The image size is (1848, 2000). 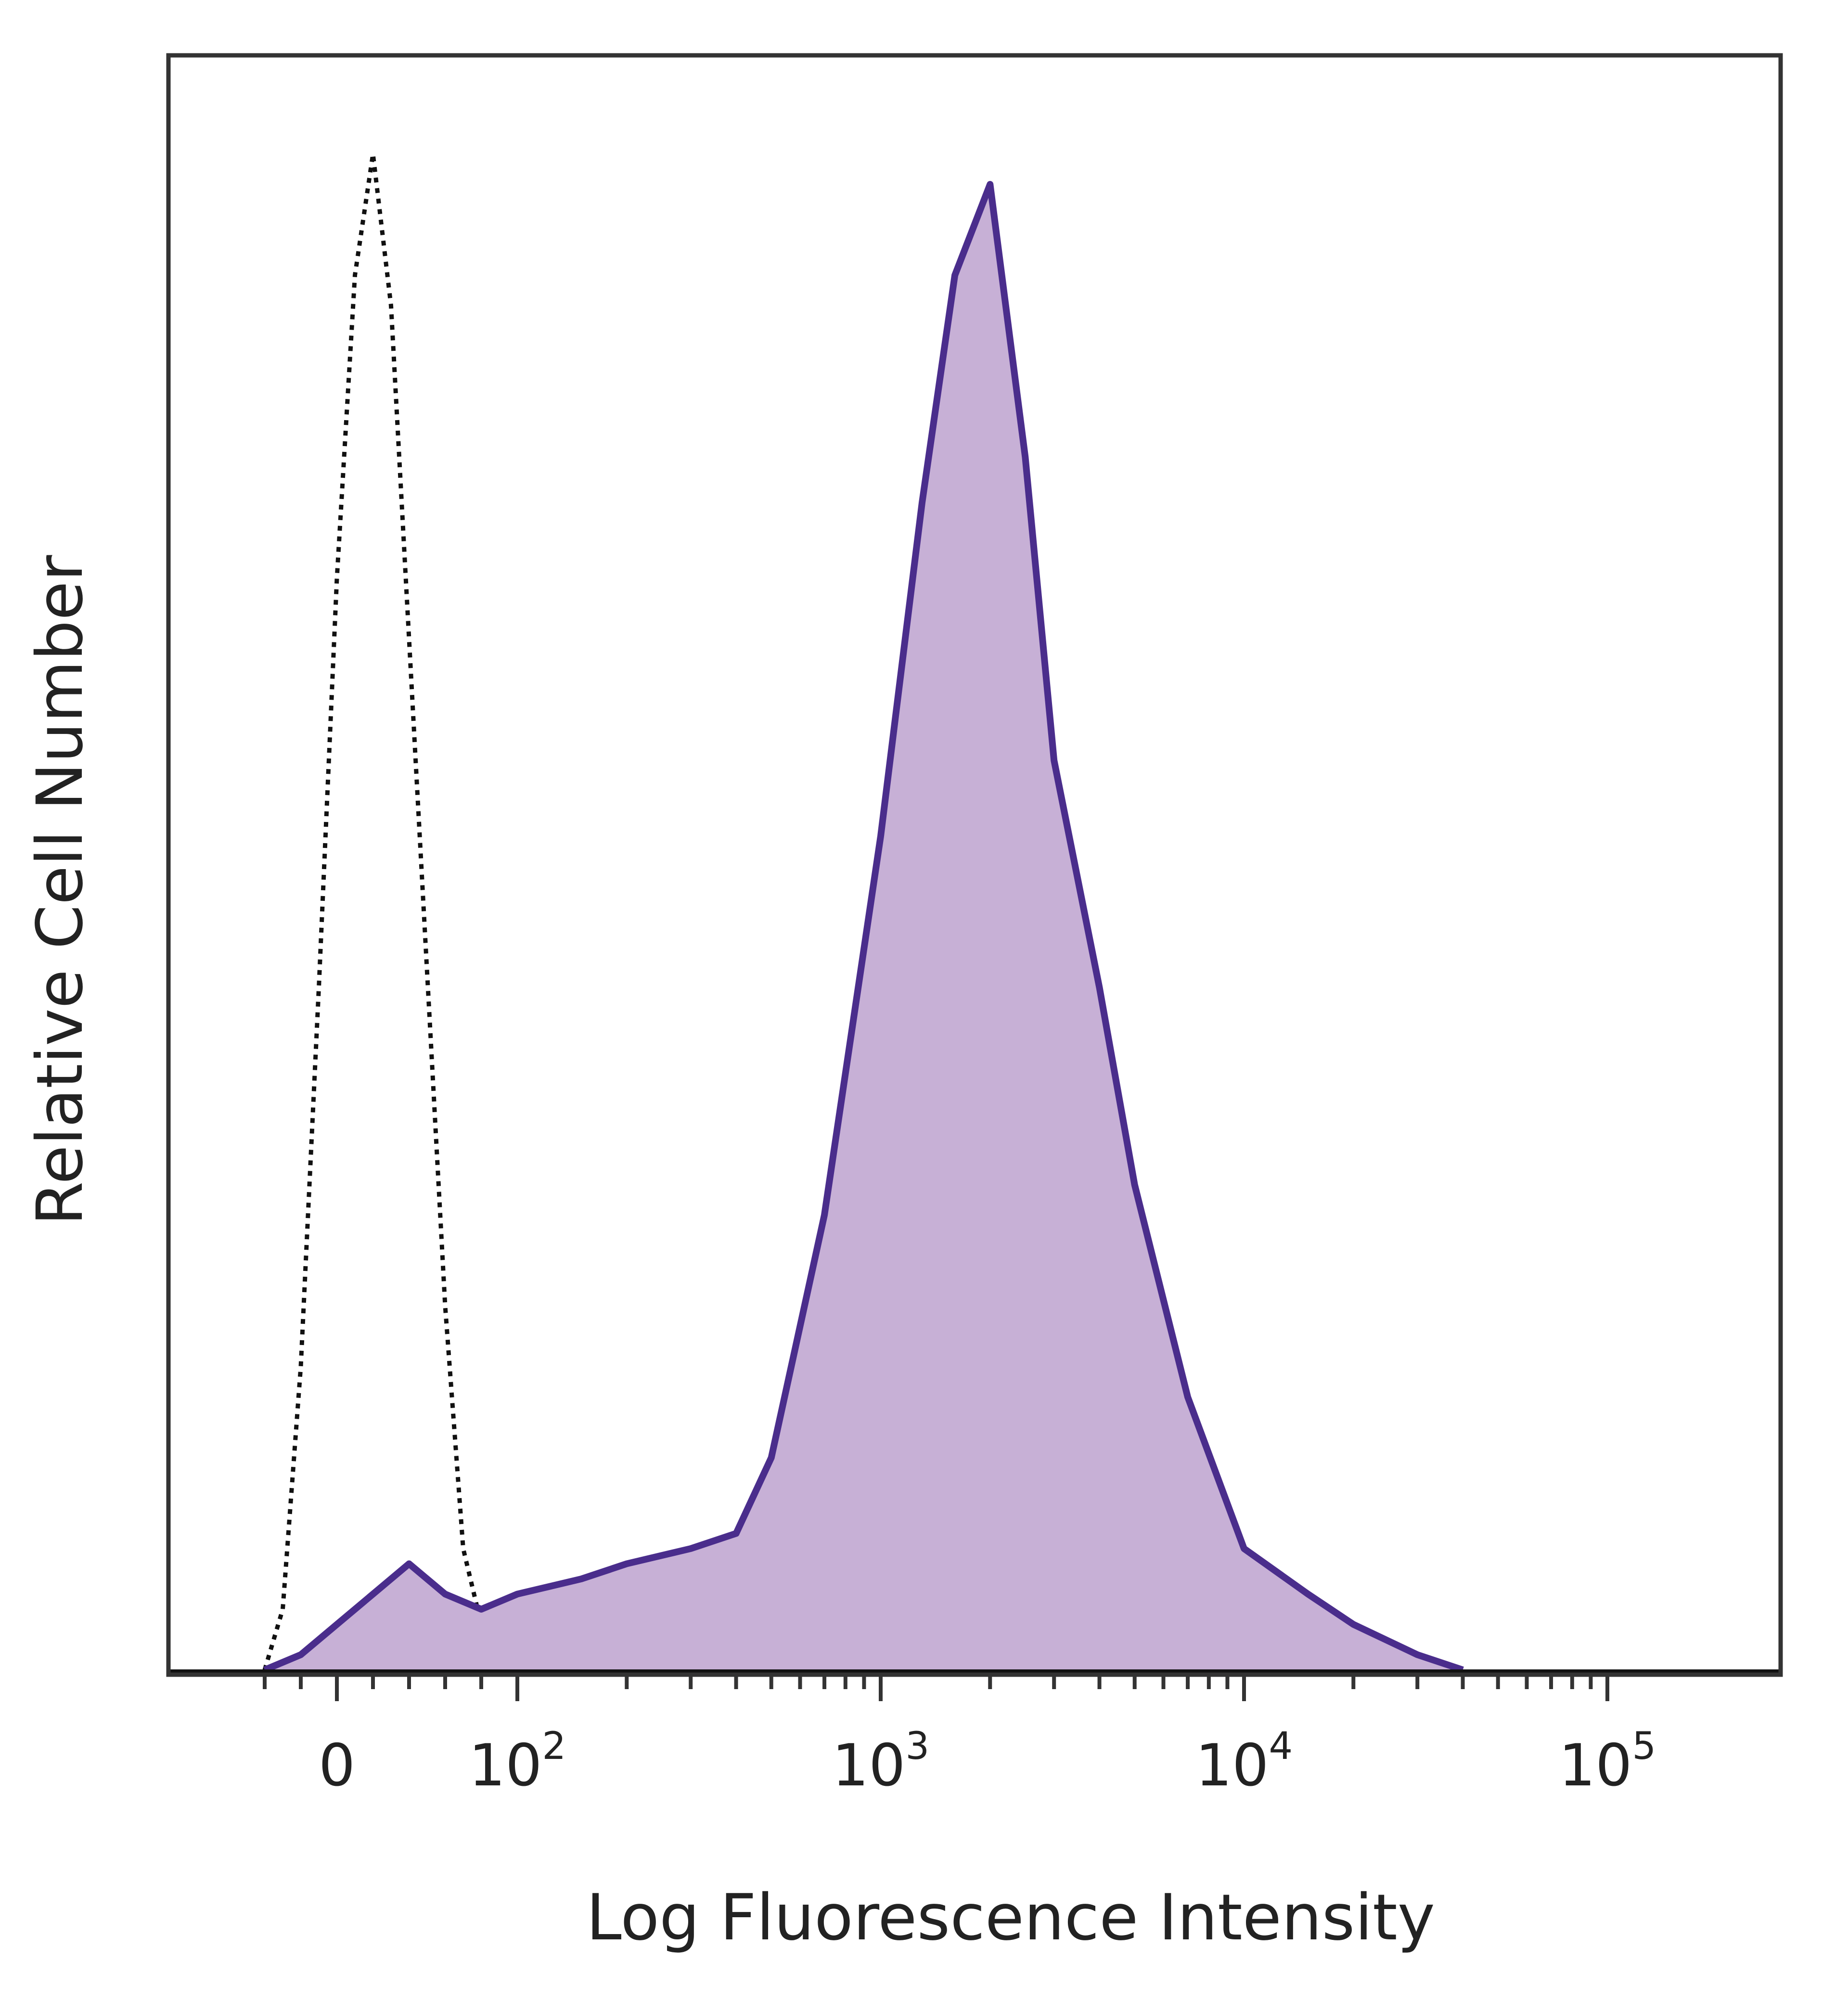 I want to click on x-axis-title: Log Fluorescence Intensity, so click(x=1010, y=1918).